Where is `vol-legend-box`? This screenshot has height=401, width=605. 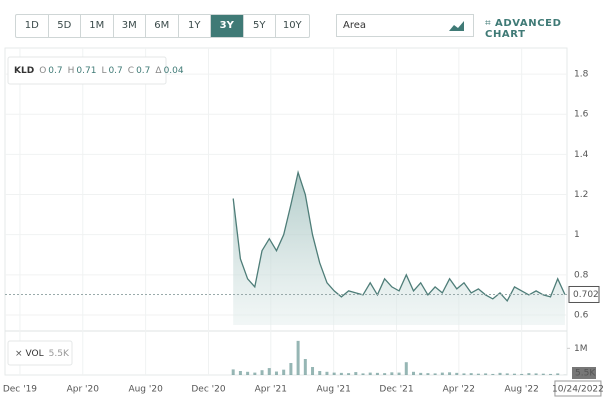
vol-legend-box is located at coordinates (40, 353).